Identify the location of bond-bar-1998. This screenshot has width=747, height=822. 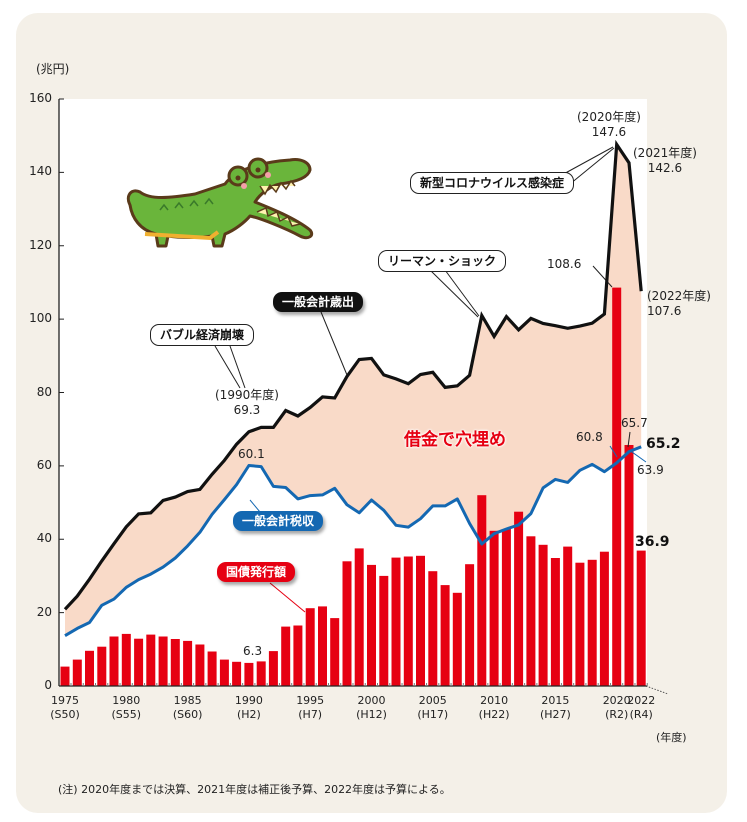
(347, 623).